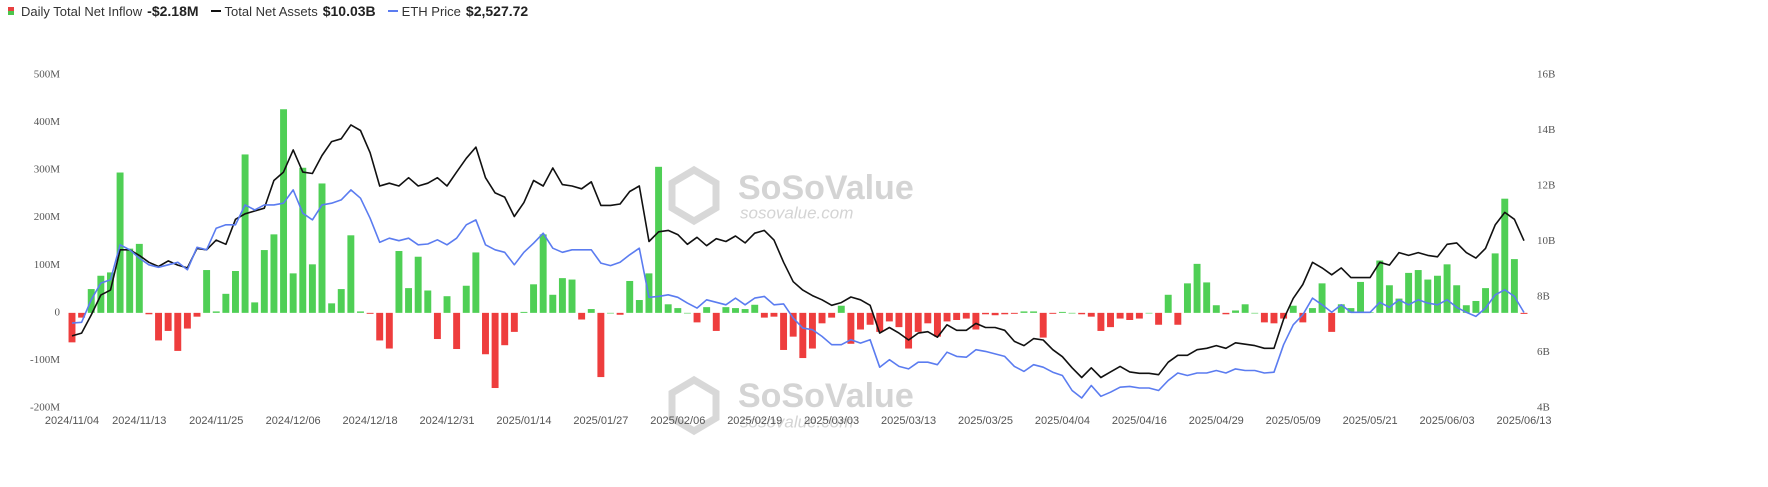 This screenshot has width=1768, height=487. I want to click on x-tick-label: 2025/05/21, so click(1370, 421).